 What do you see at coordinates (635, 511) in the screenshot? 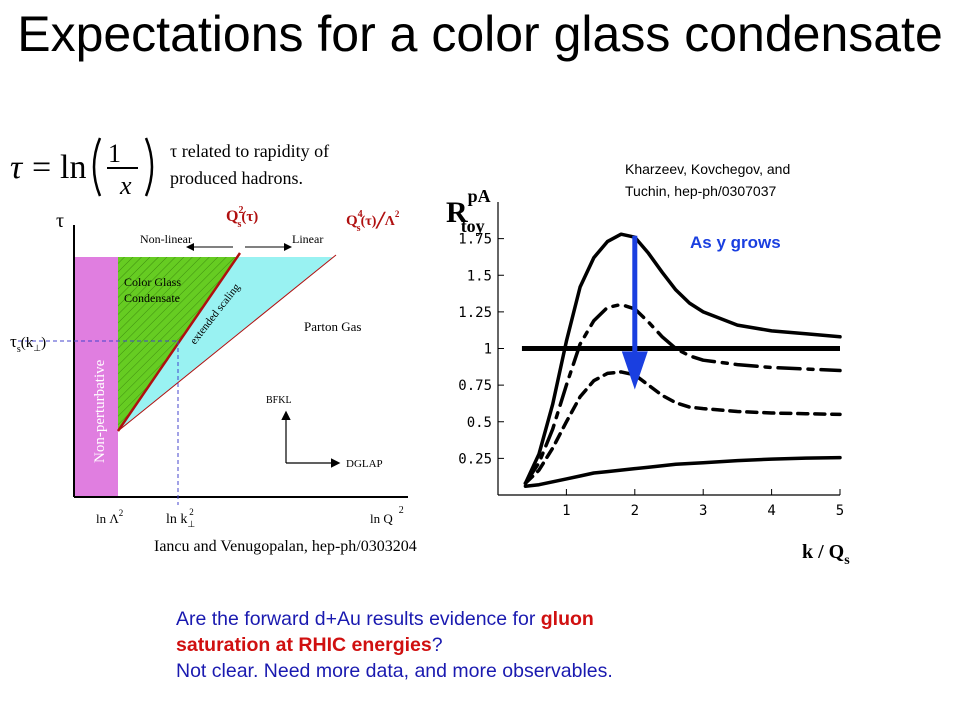
I see `x-tick-label: 2` at bounding box center [635, 511].